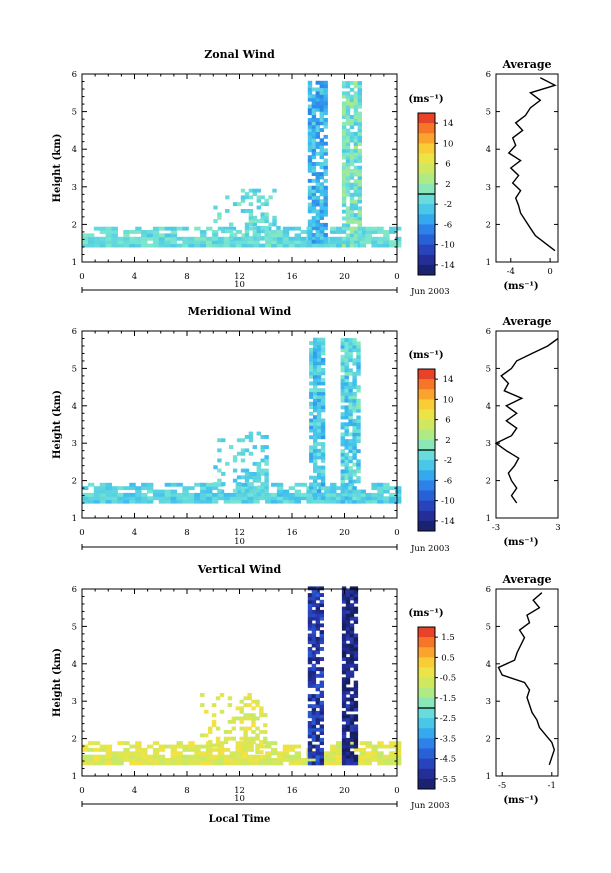 Image resolution: width=611 pixels, height=873 pixels. Describe the element at coordinates (549, 272) in the screenshot. I see `average-x-tick-label: 0` at that location.